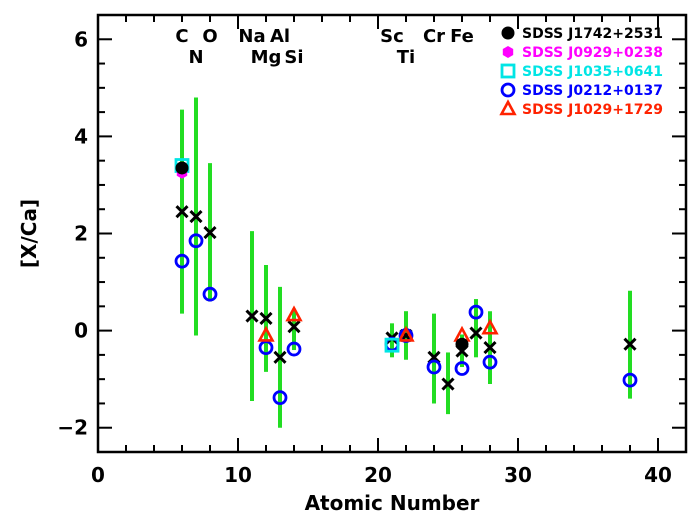 This screenshot has height=513, width=690. Describe the element at coordinates (195, 57) in the screenshot. I see `element-label: N` at that location.